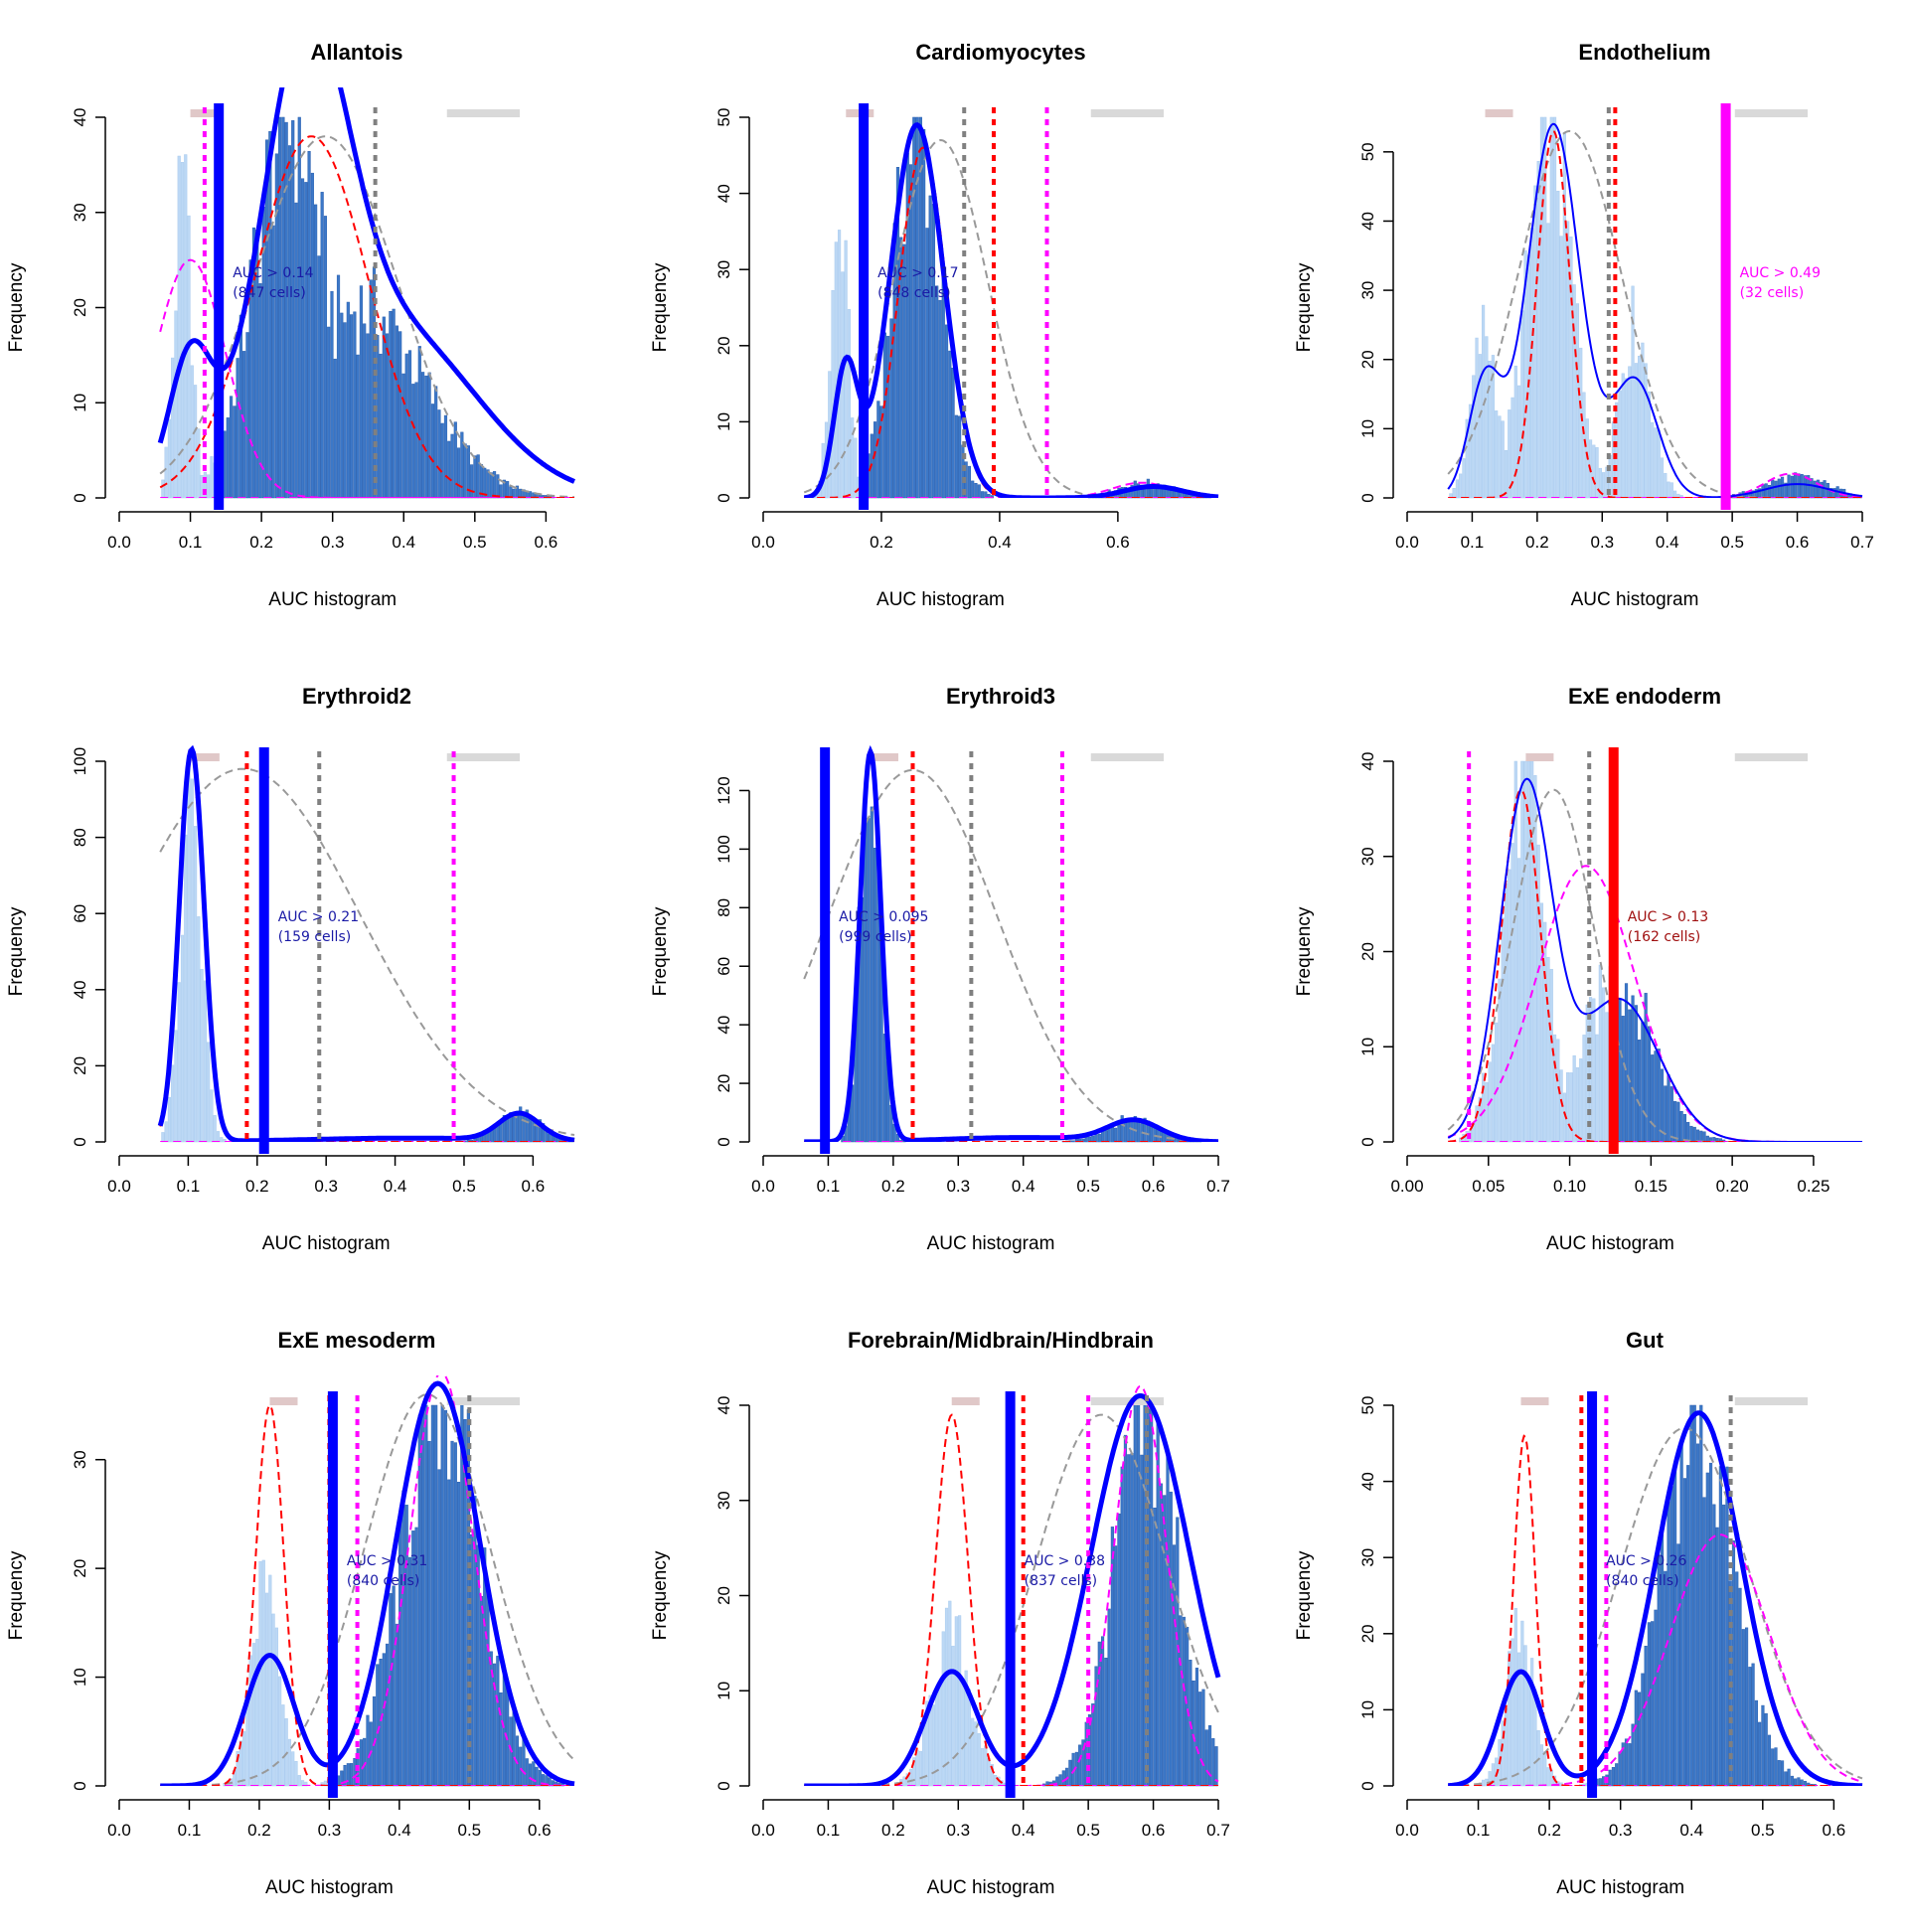 The image size is (1908, 1932). I want to click on range-bar-gray, so click(483, 1401).